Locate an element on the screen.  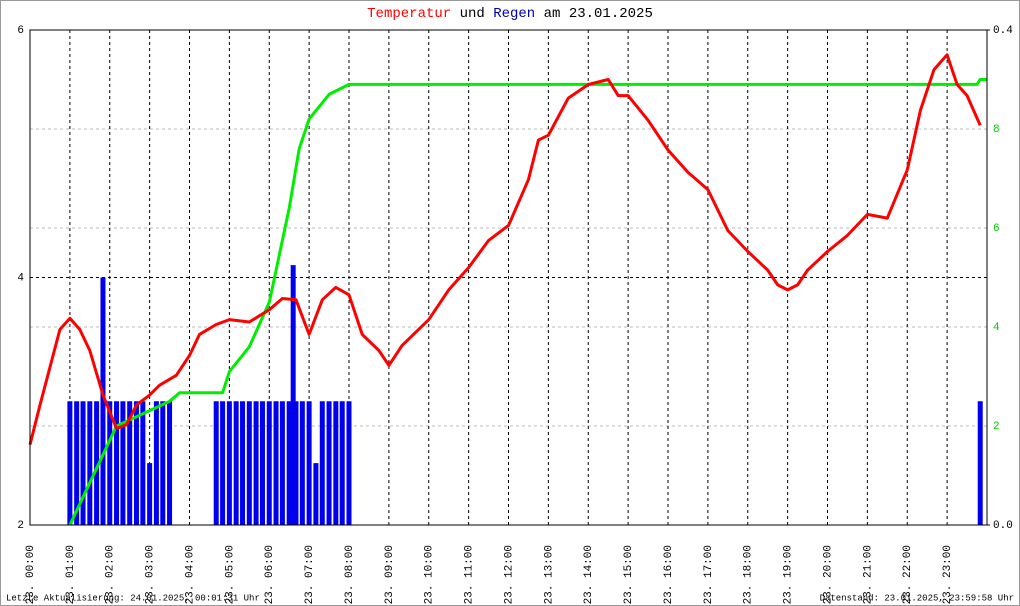
y-tick-label: 6 is located at coordinates (20, 31).